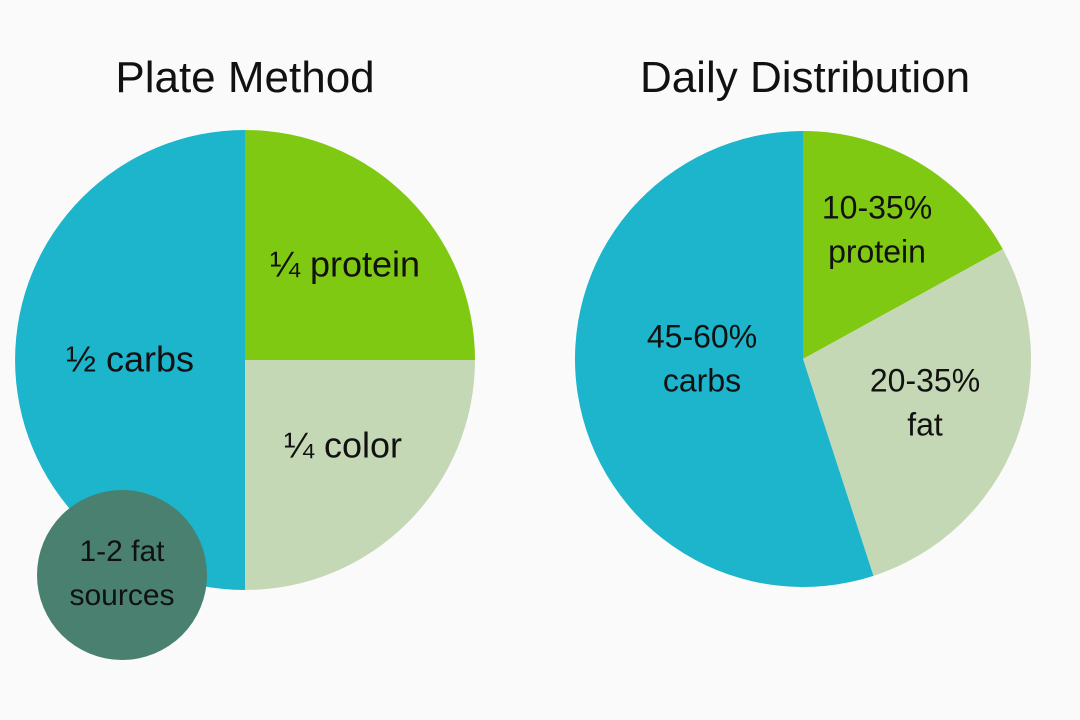  What do you see at coordinates (245, 77) in the screenshot?
I see `plate-method-title: Plate Method` at bounding box center [245, 77].